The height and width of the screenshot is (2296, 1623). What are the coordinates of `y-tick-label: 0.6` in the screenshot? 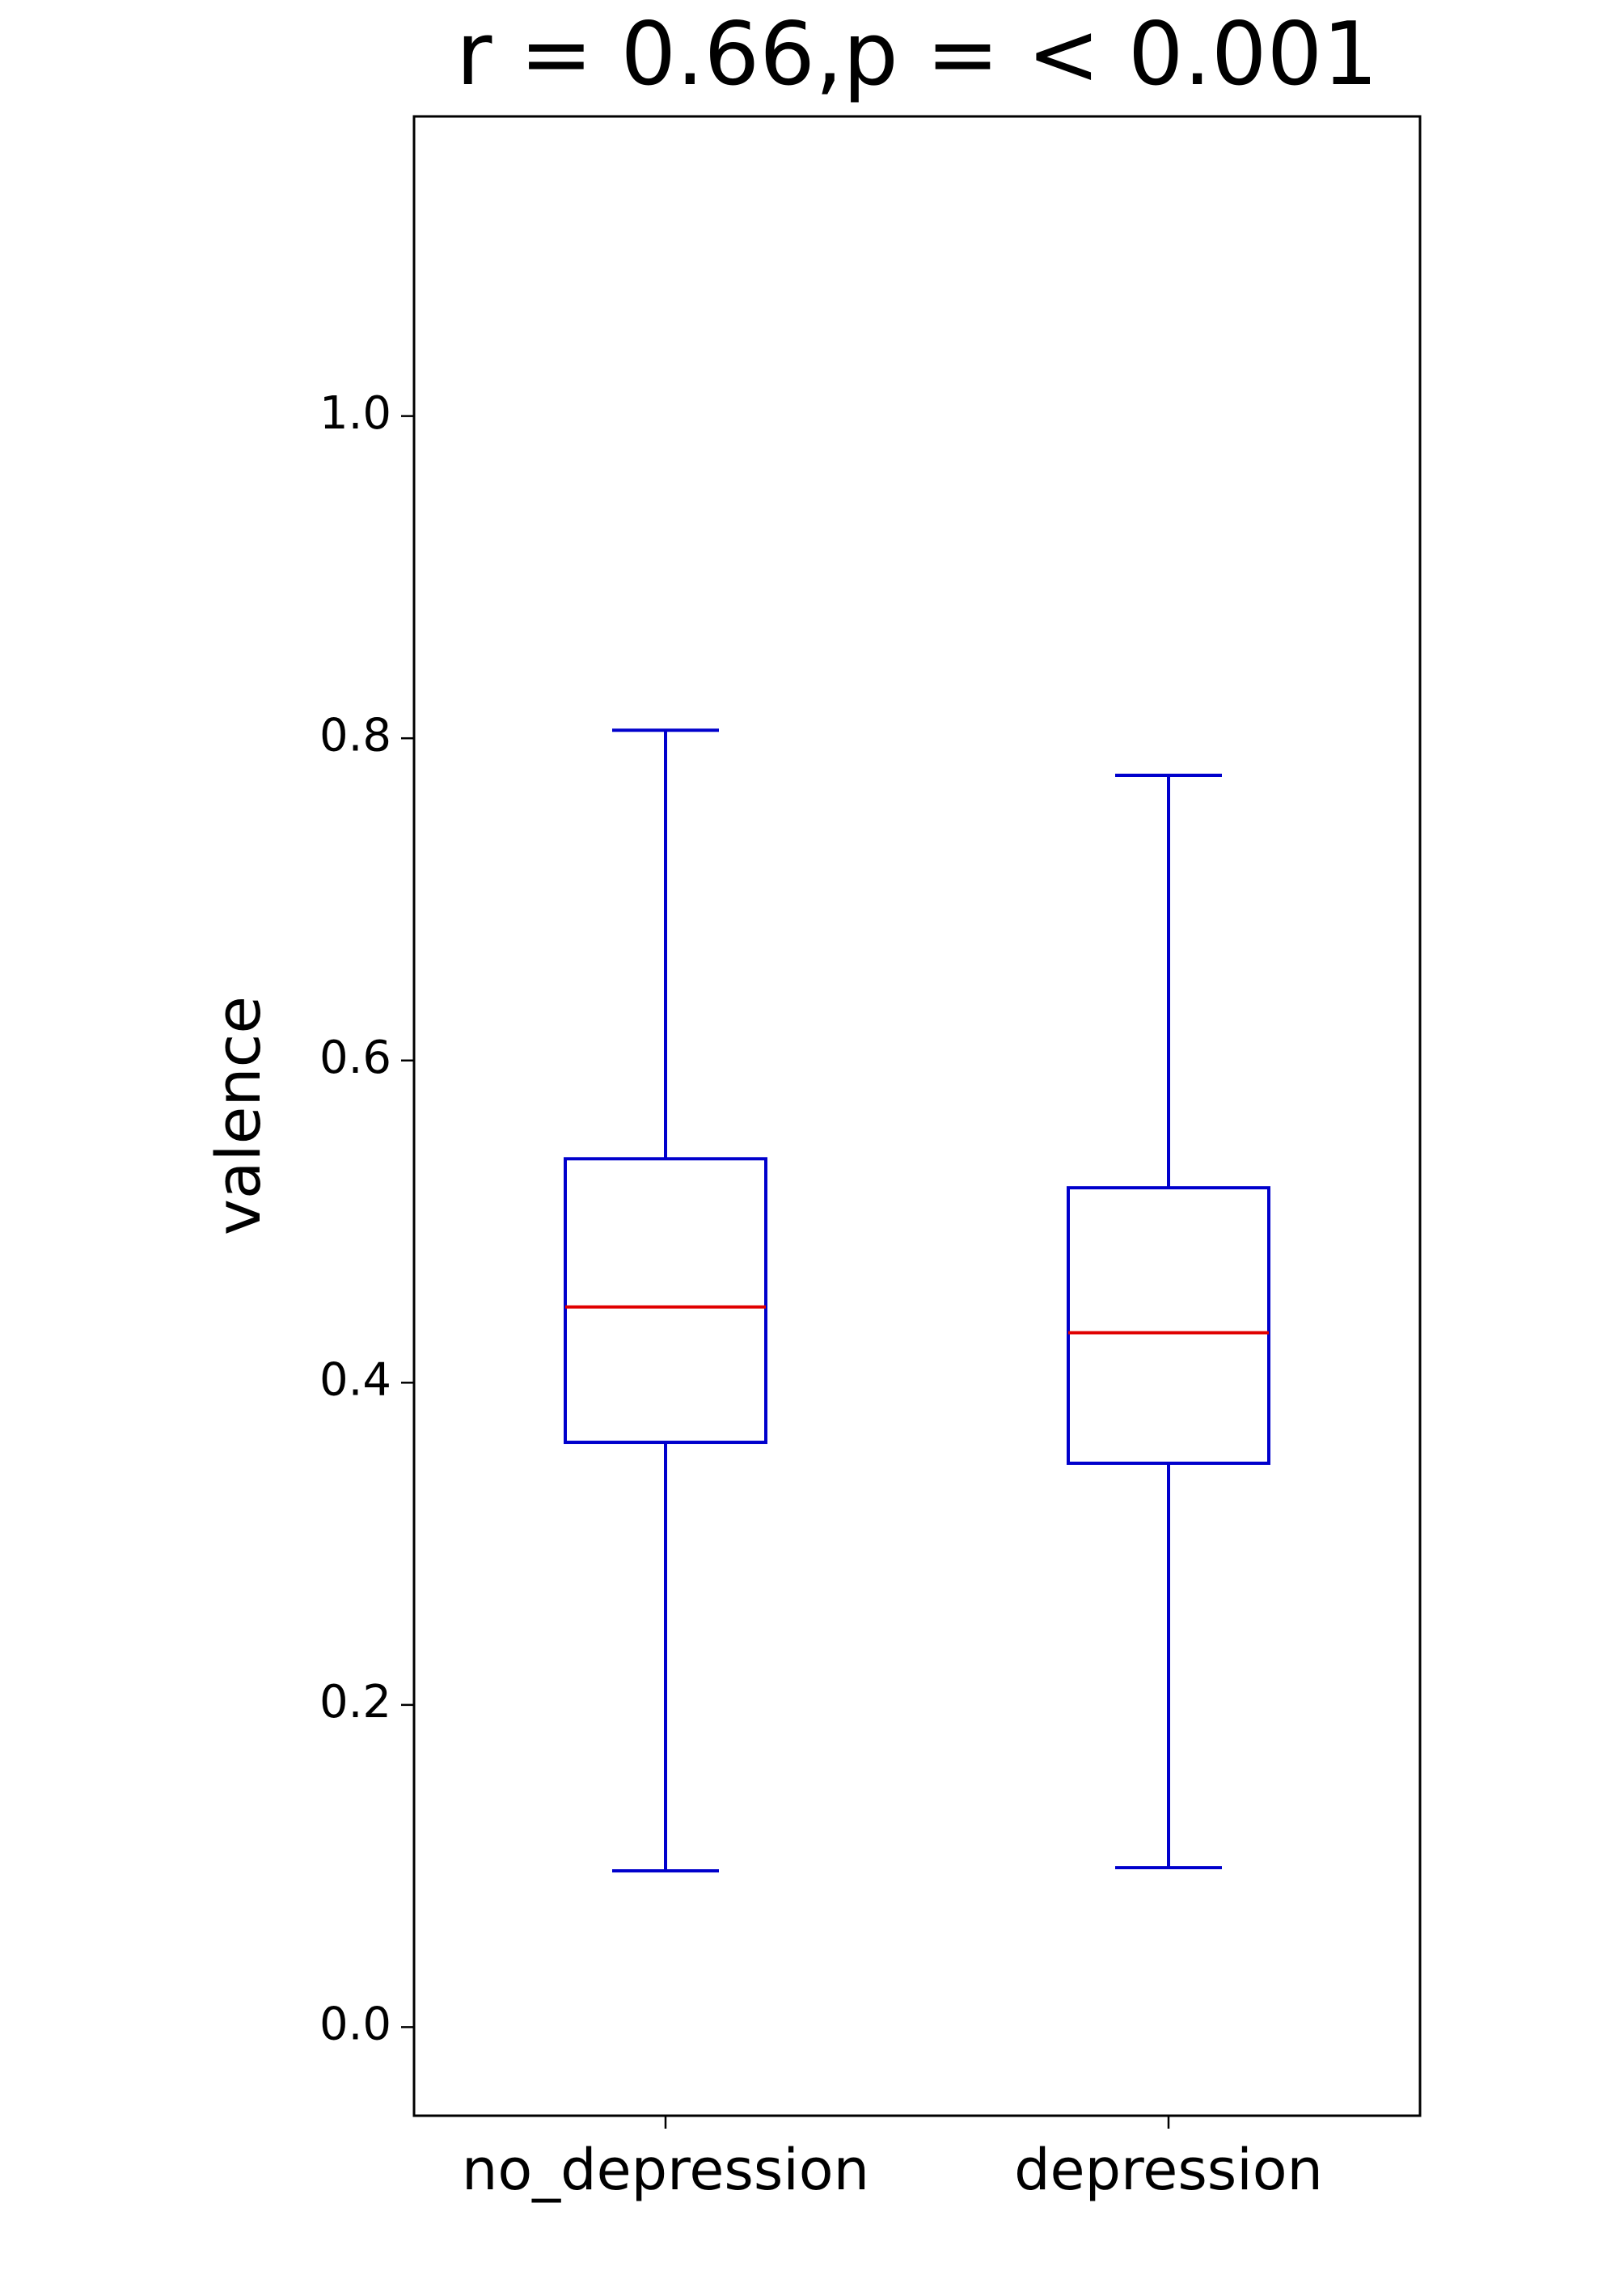 It's located at (355, 1058).